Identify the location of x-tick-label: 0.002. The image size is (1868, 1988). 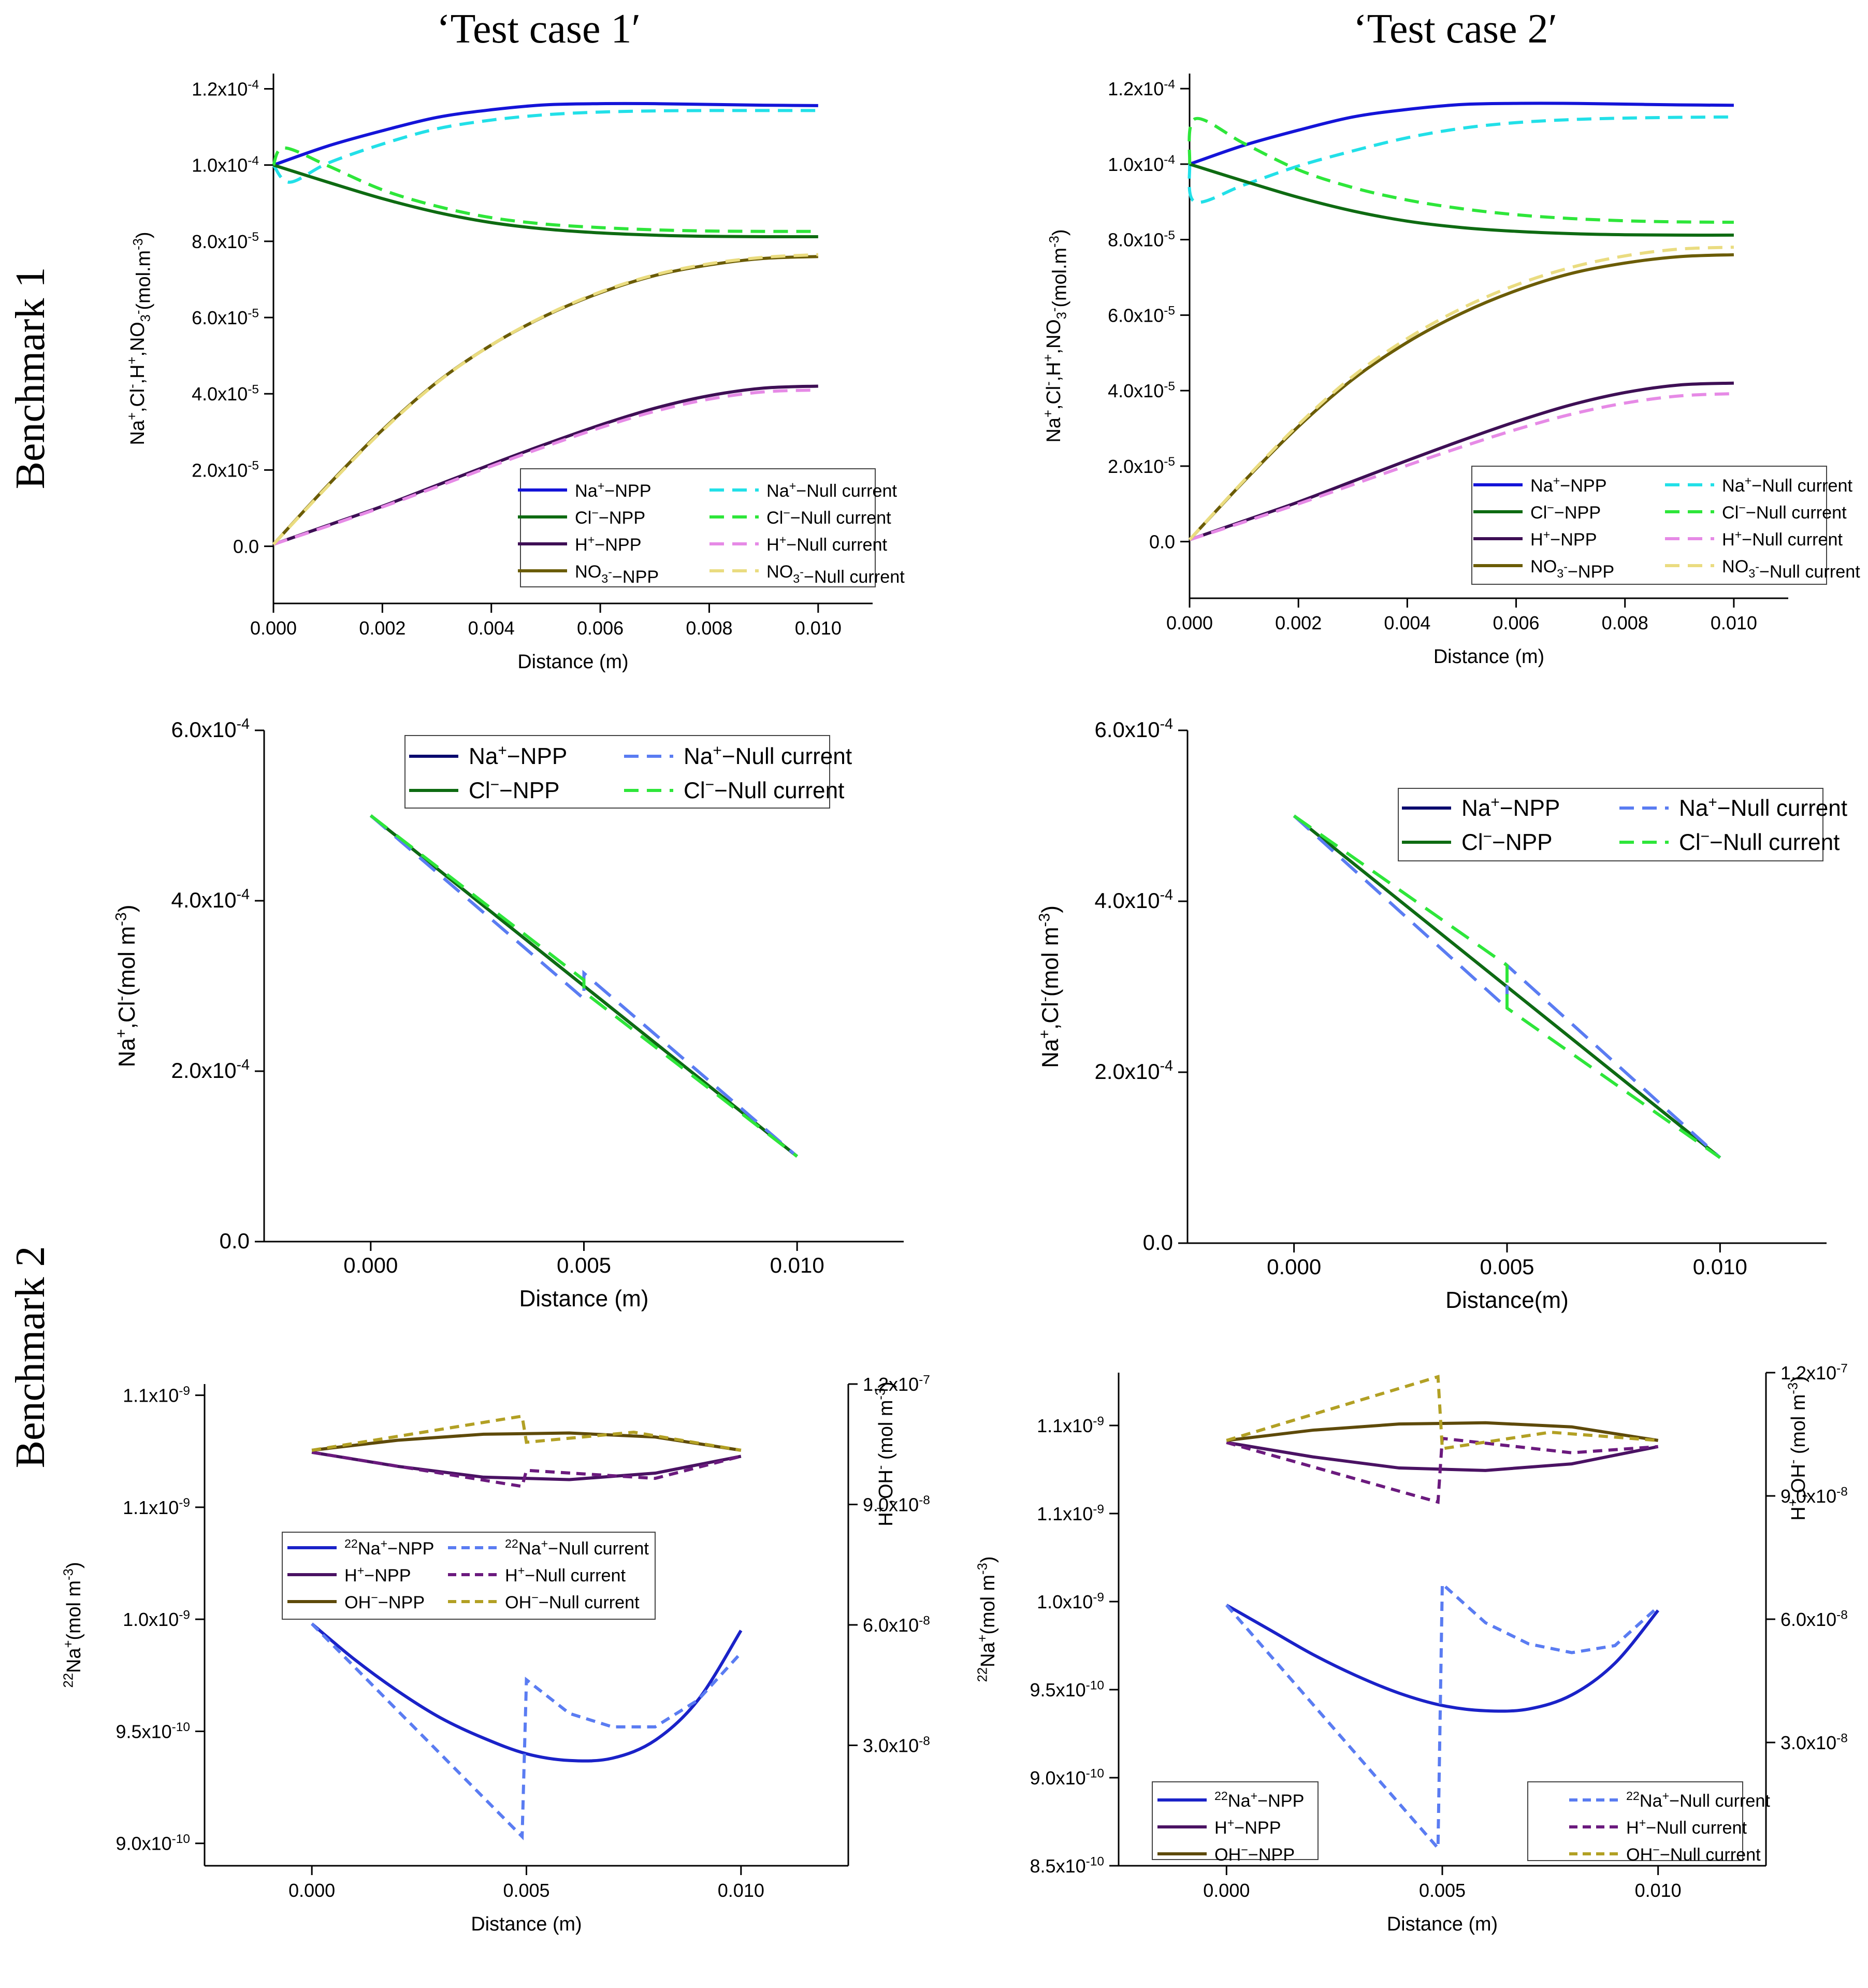
(382, 628).